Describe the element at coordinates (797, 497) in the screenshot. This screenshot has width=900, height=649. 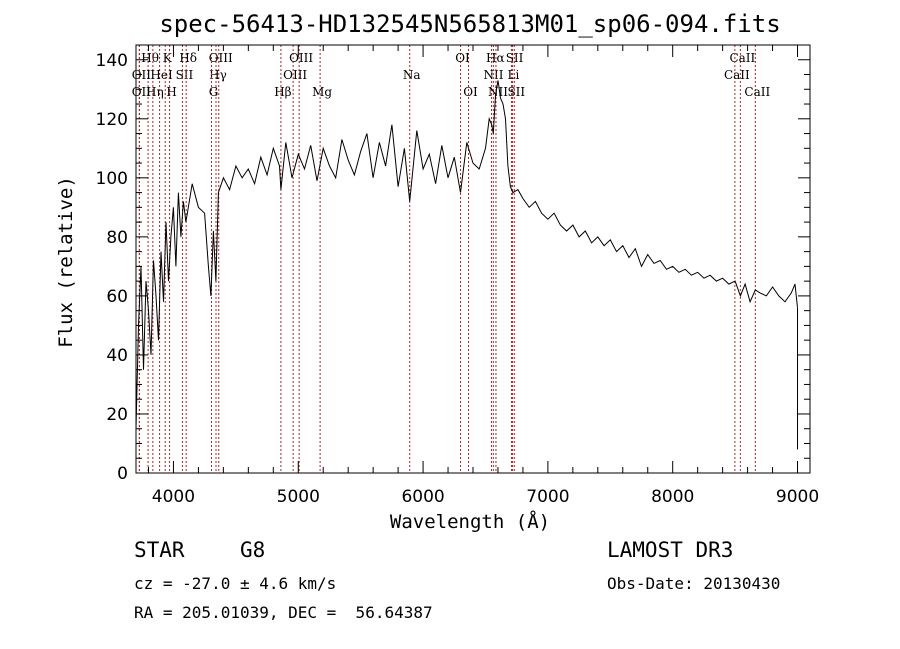
I see `x-tick-label: 9000` at that location.